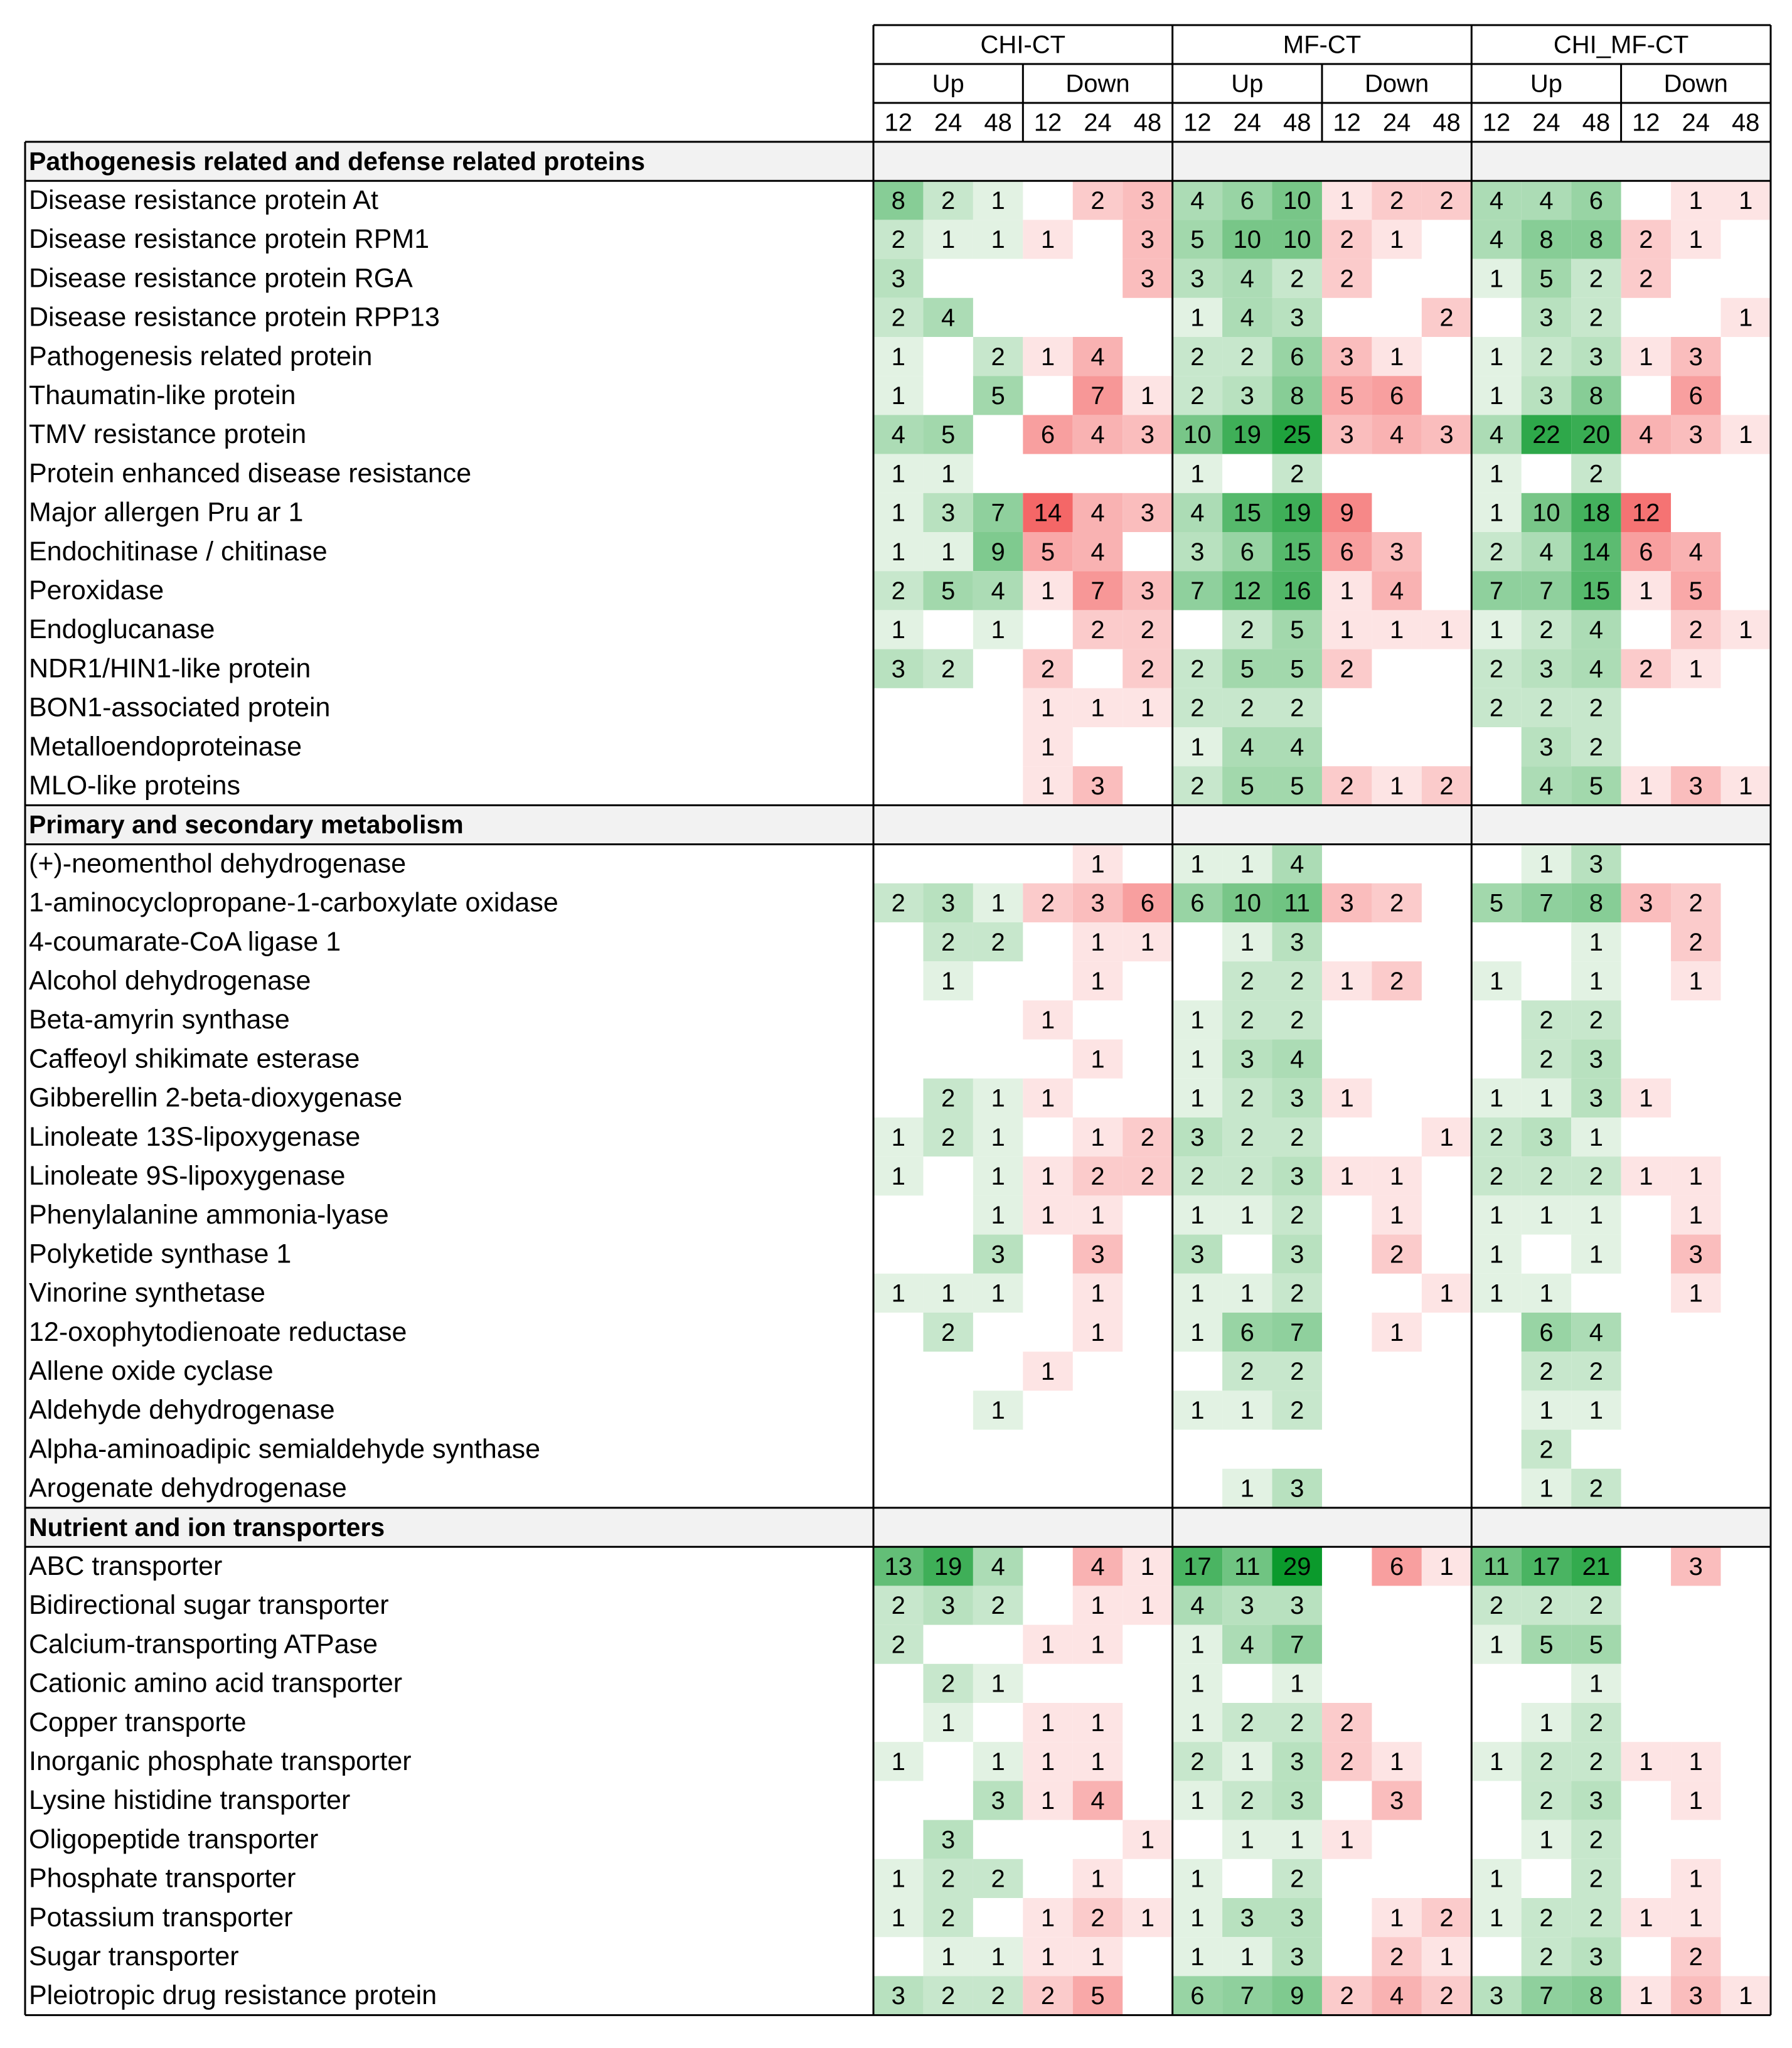 Image resolution: width=1792 pixels, height=2048 pixels. I want to click on cell-value: 19, so click(1248, 435).